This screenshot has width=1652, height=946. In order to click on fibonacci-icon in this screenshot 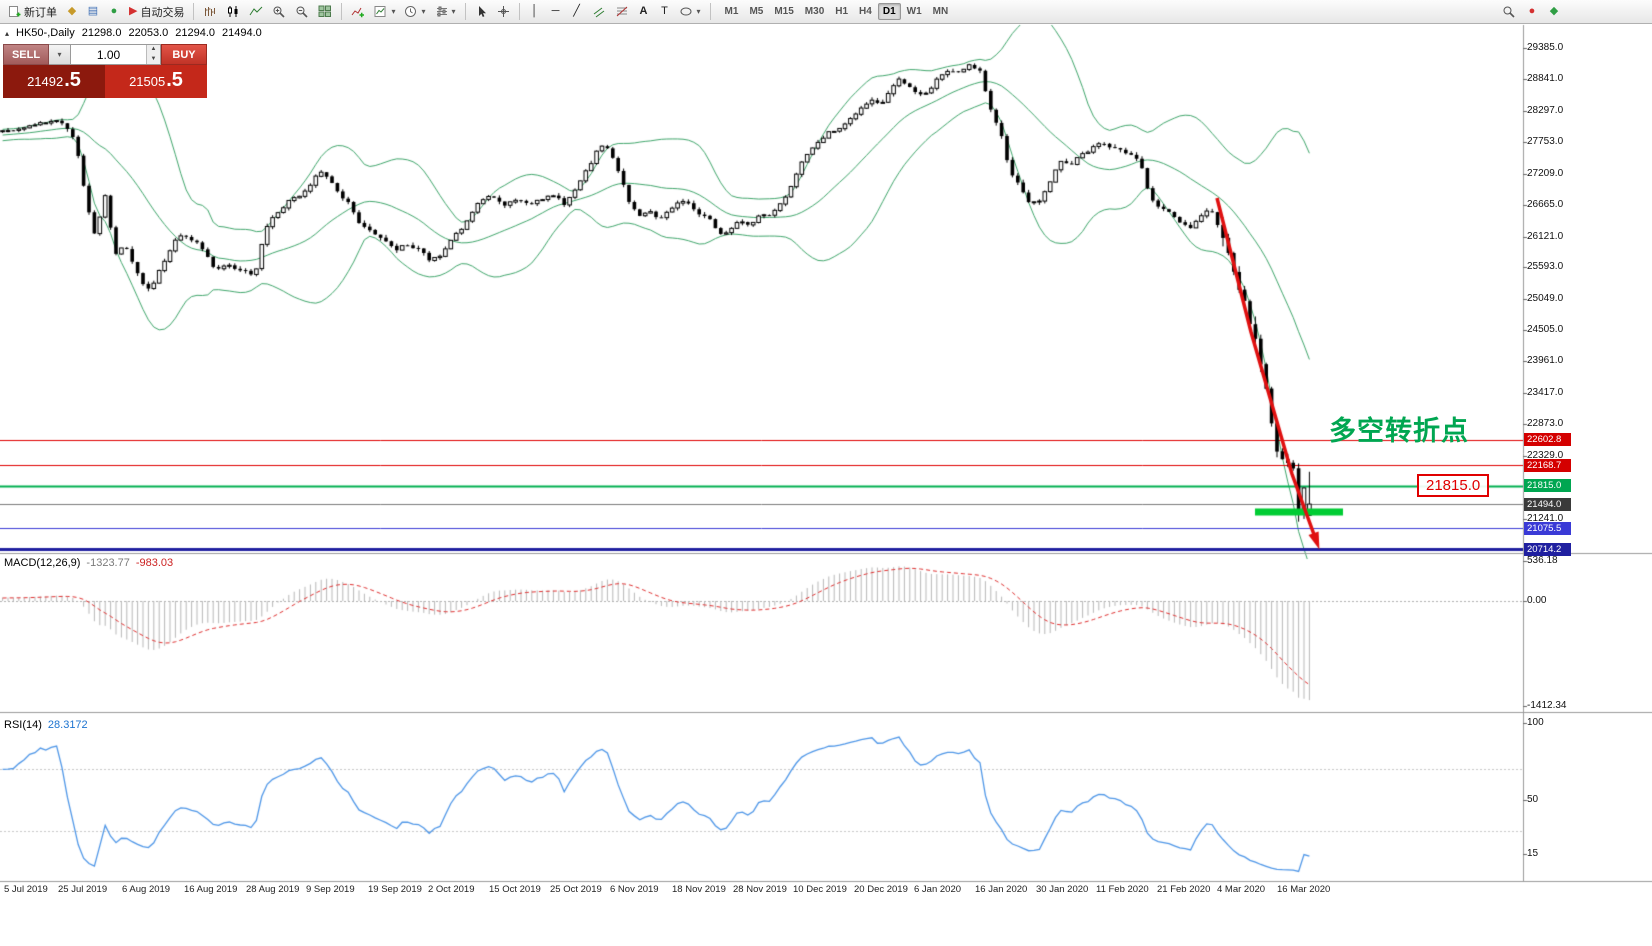, I will do `click(621, 11)`.